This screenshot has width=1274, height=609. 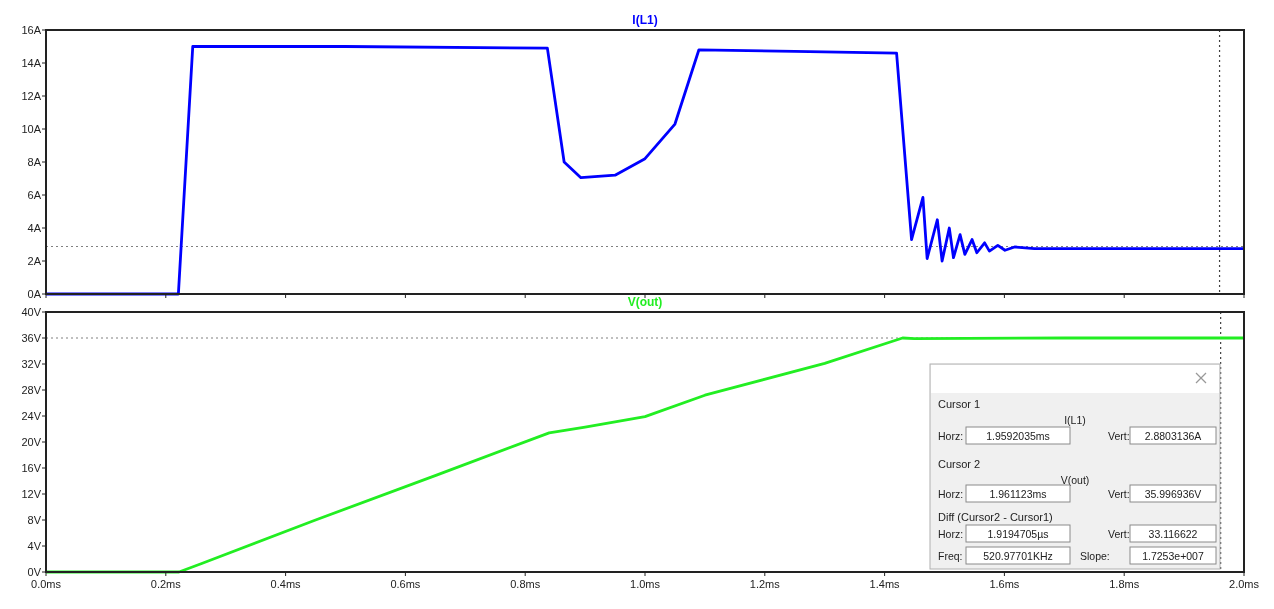 I want to click on x-tick-label: 2.0ms, so click(x=1244, y=584).